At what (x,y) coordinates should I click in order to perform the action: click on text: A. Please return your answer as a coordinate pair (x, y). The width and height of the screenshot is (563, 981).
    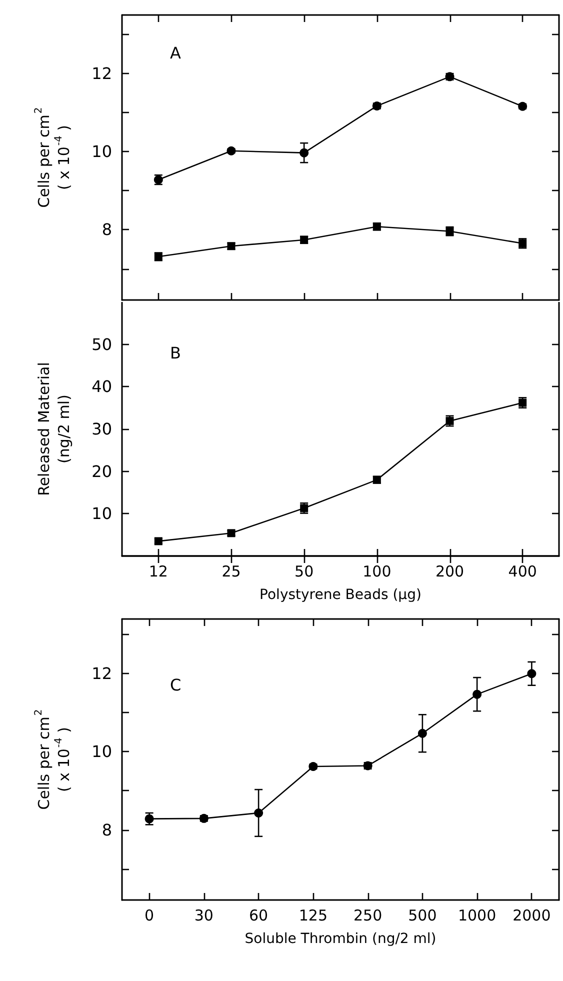
    Looking at the image, I should click on (175, 53).